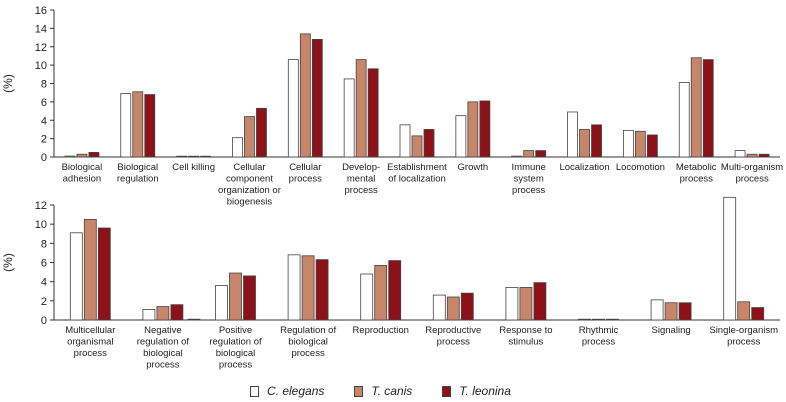  Describe the element at coordinates (367, 297) in the screenshot. I see `bar-c-elegans-reproduction` at that location.